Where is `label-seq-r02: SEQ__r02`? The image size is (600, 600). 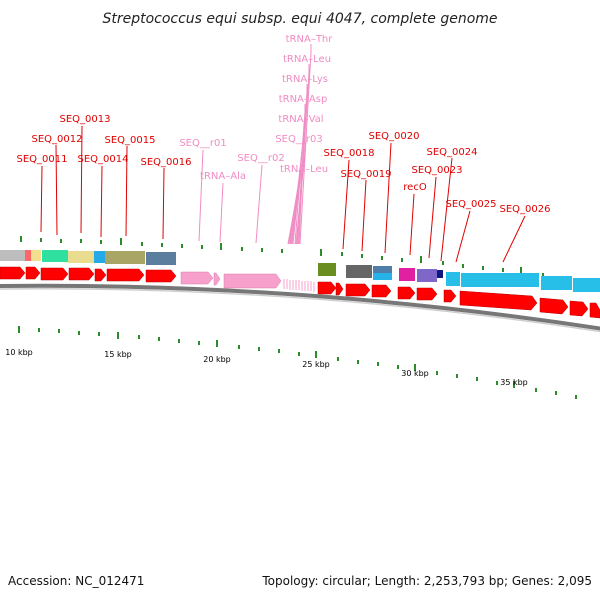
label-seq-r02: SEQ__r02 is located at coordinates (260, 158).